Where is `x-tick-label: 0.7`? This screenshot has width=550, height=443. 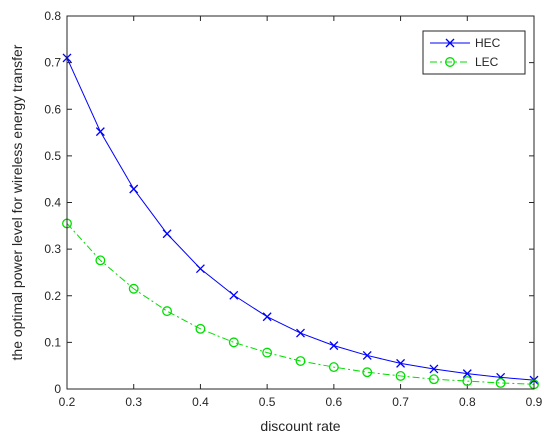
x-tick-label: 0.7 is located at coordinates (400, 402).